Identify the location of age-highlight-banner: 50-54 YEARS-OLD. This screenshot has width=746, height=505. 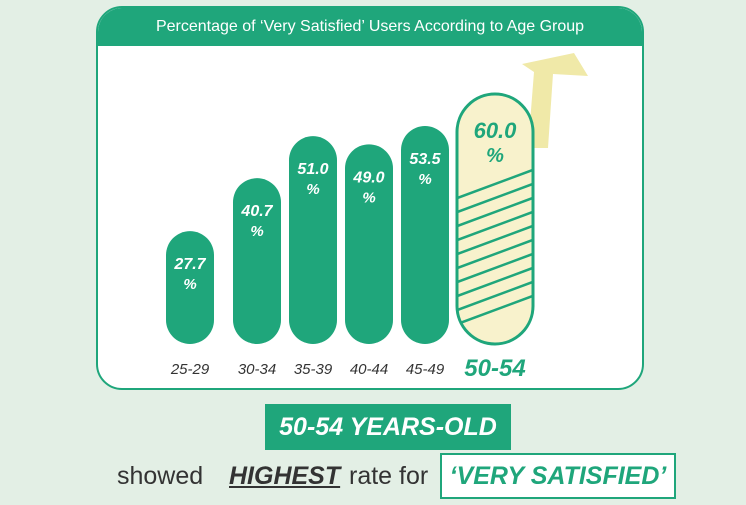
(388, 427).